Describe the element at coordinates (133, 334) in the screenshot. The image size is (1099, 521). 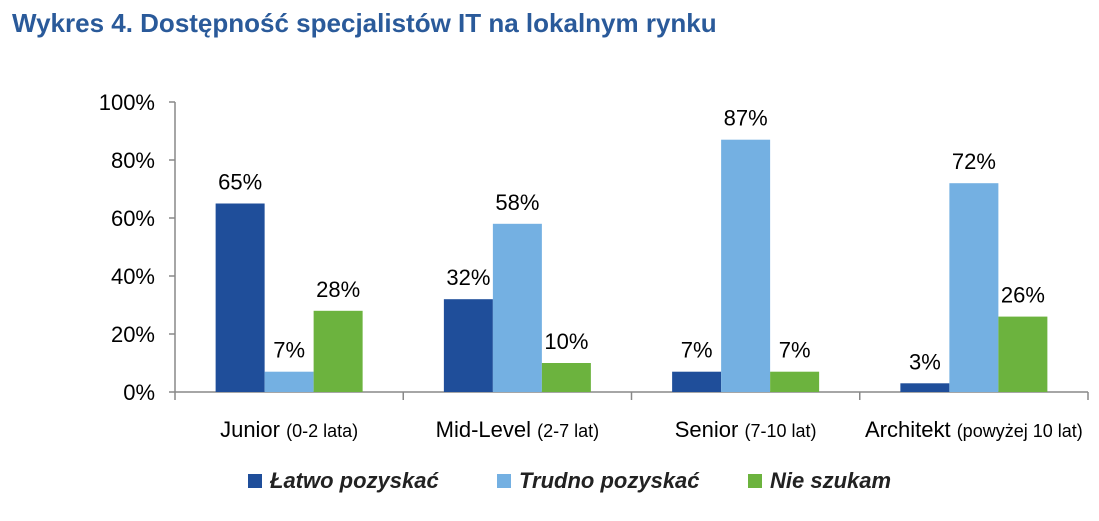
I see `y-tick-label: 20%` at that location.